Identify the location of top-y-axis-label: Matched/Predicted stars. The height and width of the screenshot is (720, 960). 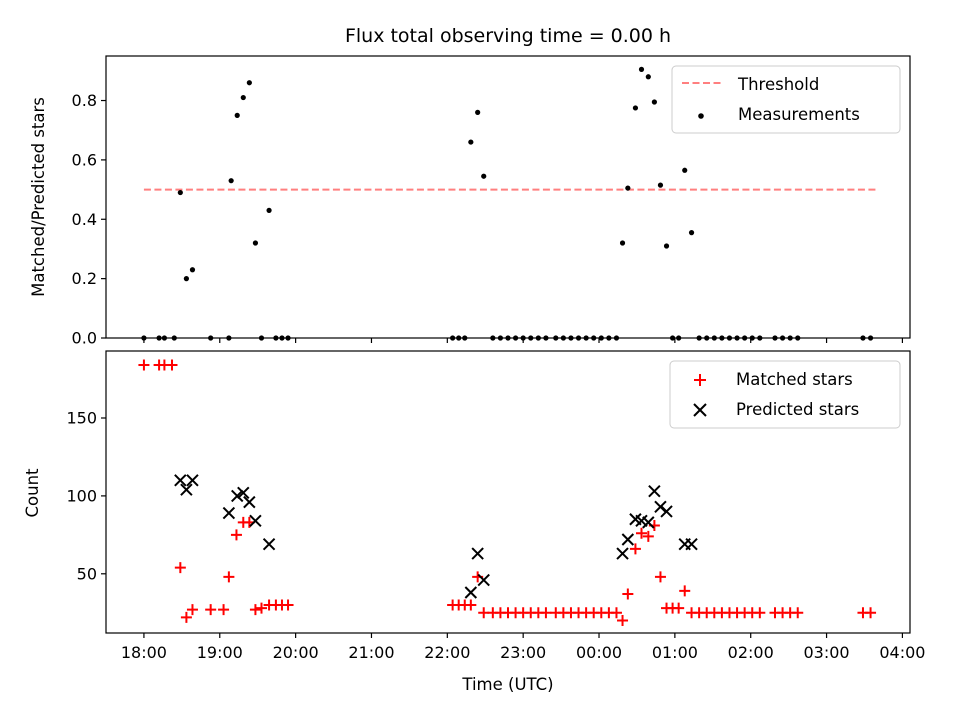
(38, 197).